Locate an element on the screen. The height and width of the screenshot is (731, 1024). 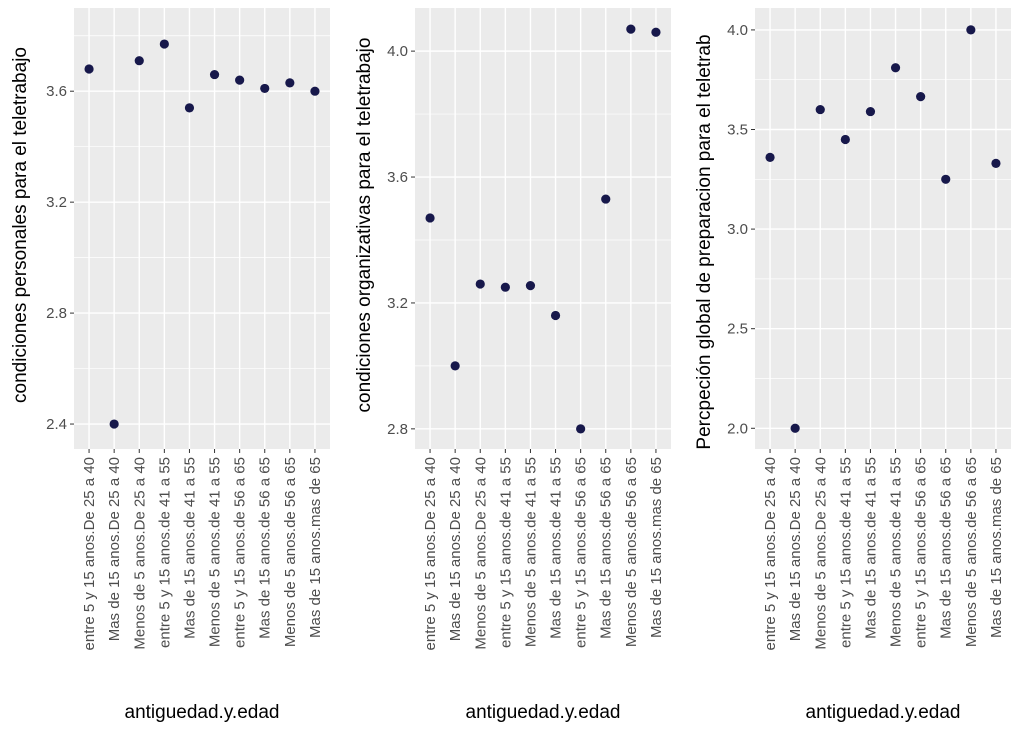
y-tick-label: 2.4 is located at coordinates (56, 424).